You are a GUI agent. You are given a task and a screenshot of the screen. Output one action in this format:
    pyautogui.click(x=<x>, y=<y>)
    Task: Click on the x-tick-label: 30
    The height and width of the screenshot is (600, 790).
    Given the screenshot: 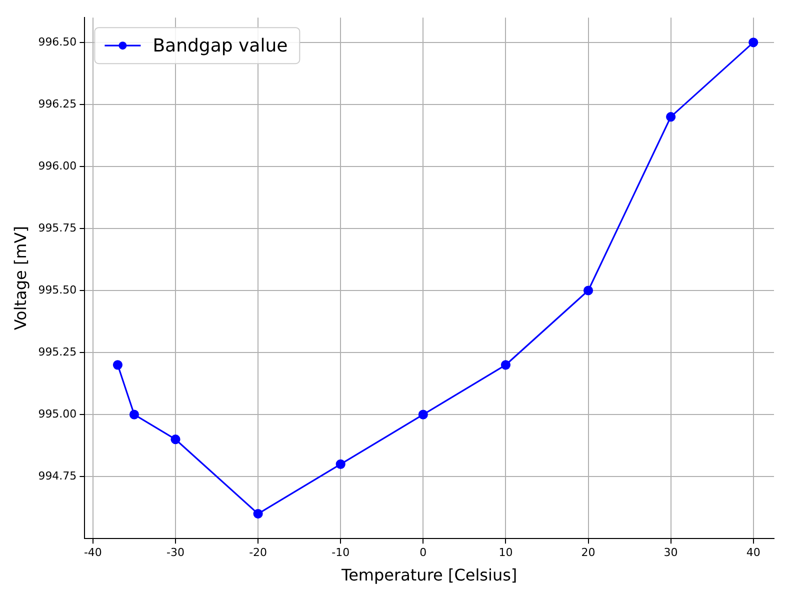 What is the action you would take?
    pyautogui.click(x=671, y=553)
    